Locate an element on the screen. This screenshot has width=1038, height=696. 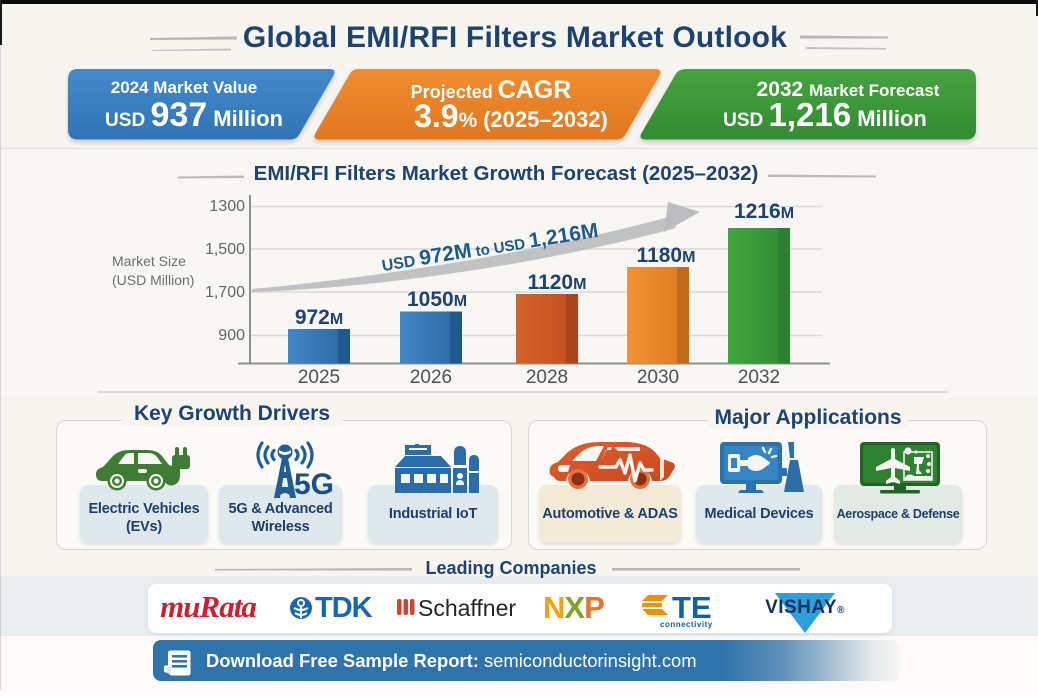
svg-text: 5G is located at coordinates (313, 483).